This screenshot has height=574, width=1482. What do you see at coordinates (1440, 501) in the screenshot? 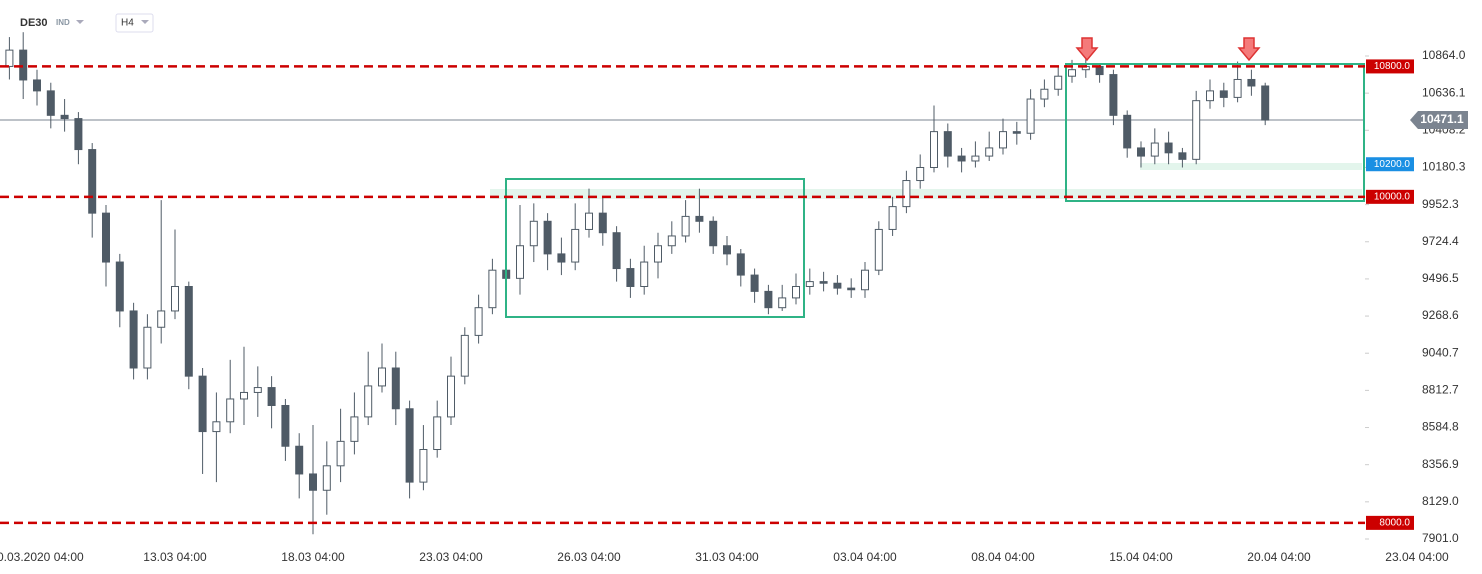
I see `y-tick-label: 8129.0` at bounding box center [1440, 501].